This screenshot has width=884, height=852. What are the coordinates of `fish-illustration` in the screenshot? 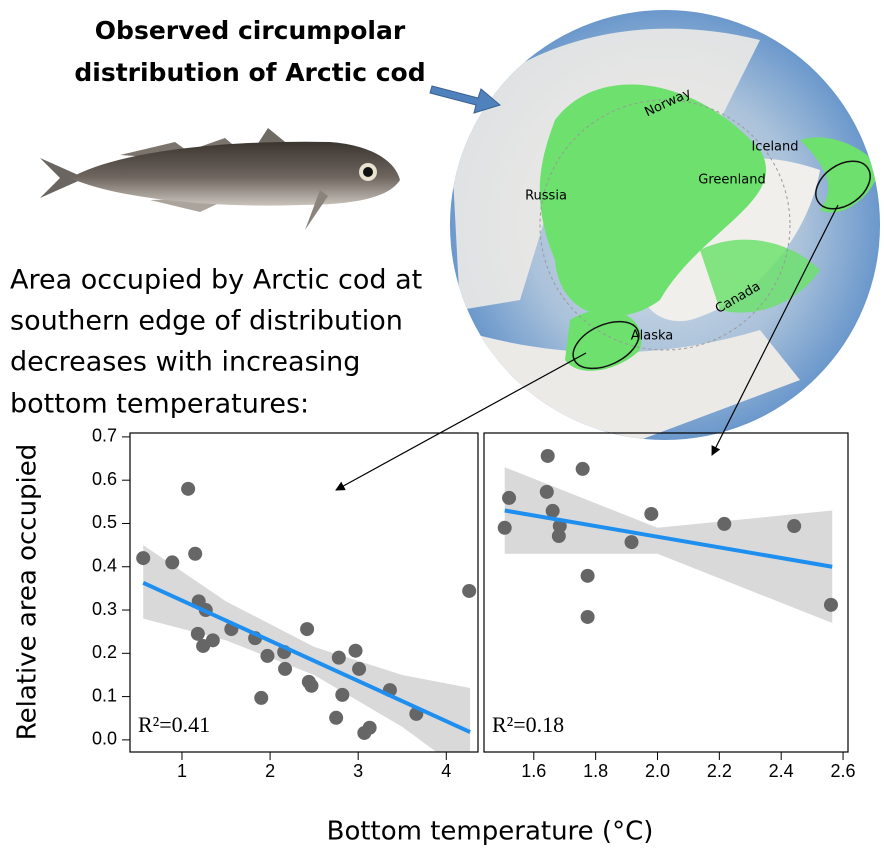 It's located at (220, 179).